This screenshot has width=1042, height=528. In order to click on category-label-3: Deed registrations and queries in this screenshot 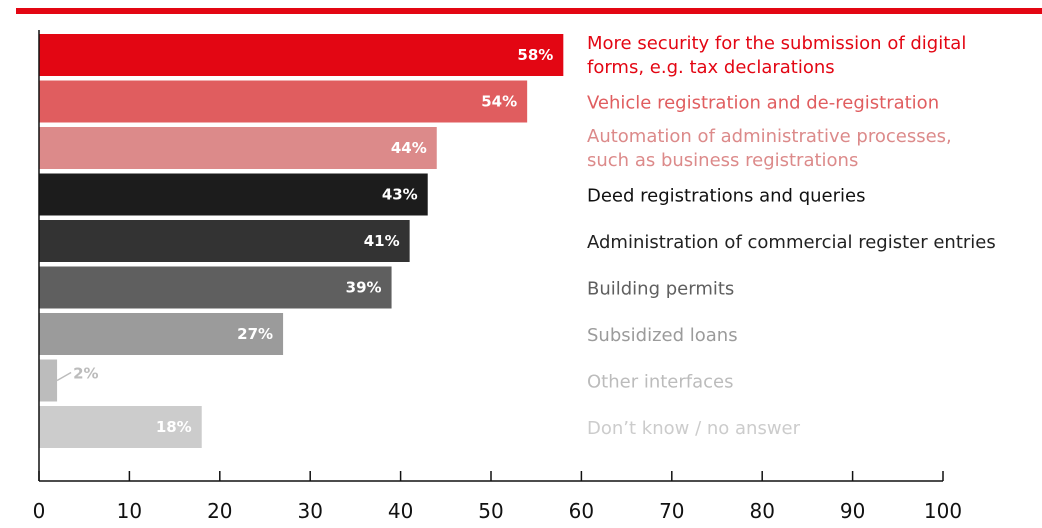, I will do `click(726, 196)`.